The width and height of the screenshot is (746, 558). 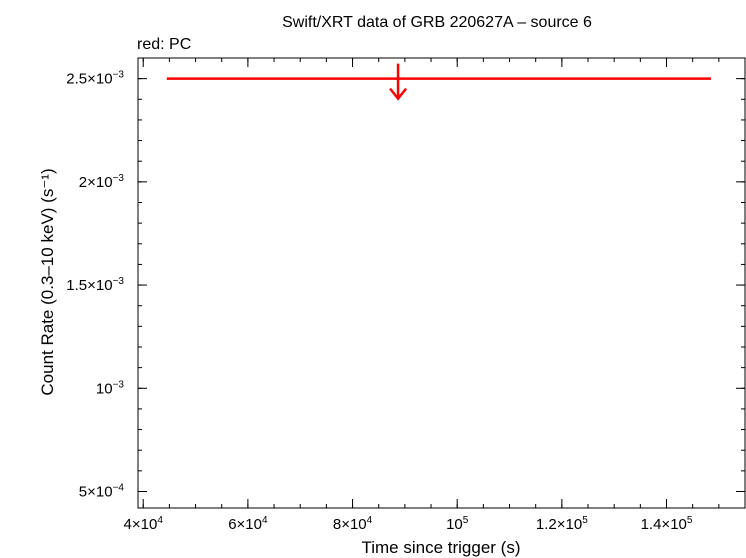 I want to click on x-tick-label: 105, so click(x=457, y=524).